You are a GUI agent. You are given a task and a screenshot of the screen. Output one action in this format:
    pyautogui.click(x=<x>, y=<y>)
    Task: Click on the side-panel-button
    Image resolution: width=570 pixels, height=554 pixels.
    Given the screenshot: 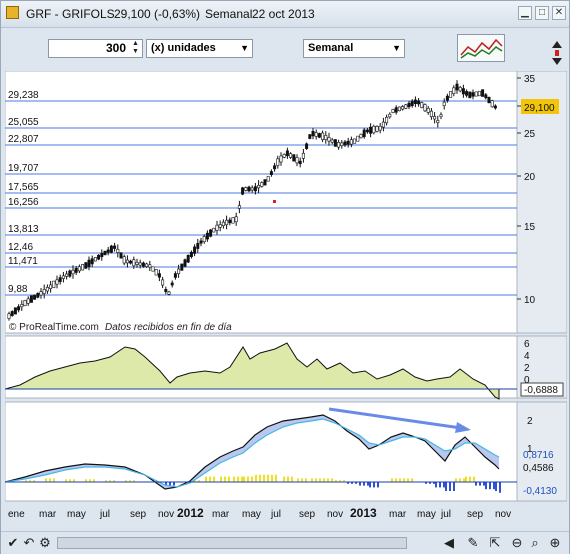 What is the action you would take?
    pyautogui.click(x=557, y=53)
    